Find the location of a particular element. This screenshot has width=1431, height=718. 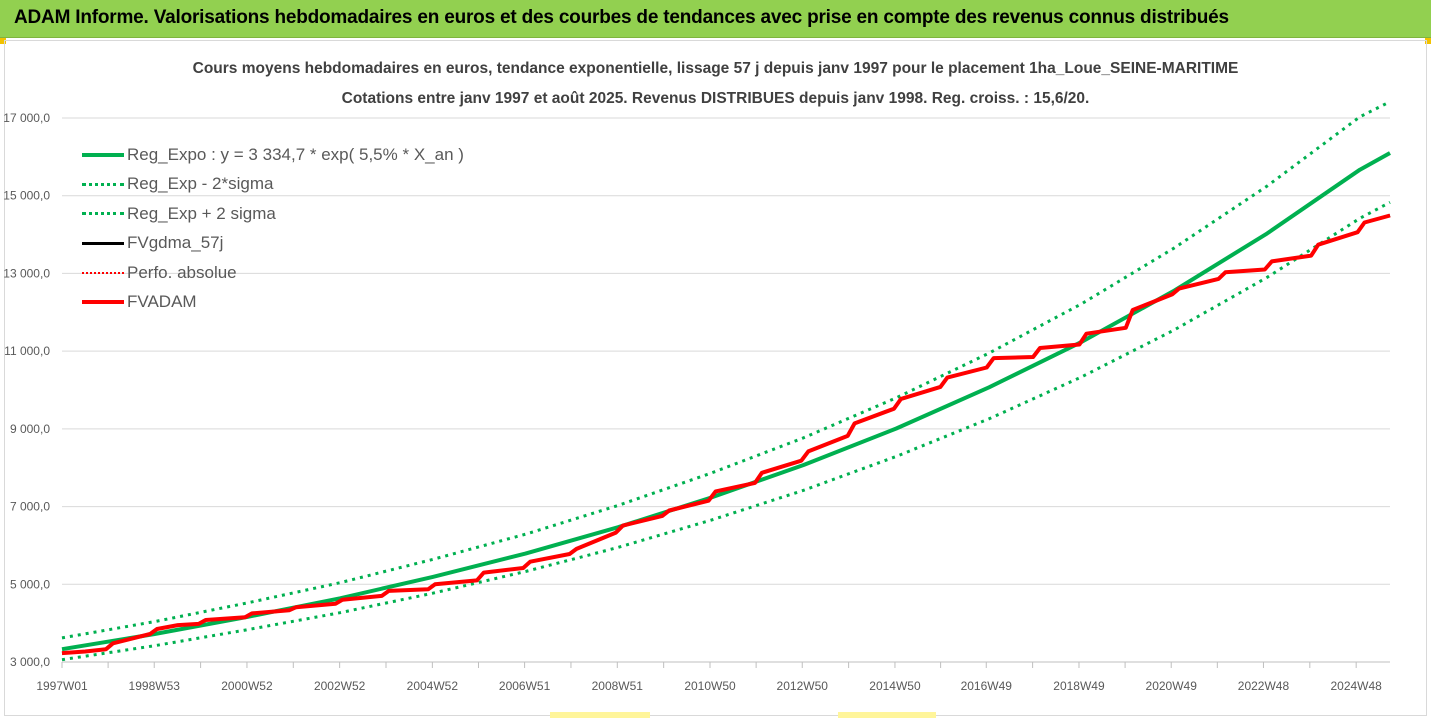

x-tick-label: 2000W52 is located at coordinates (247, 686).